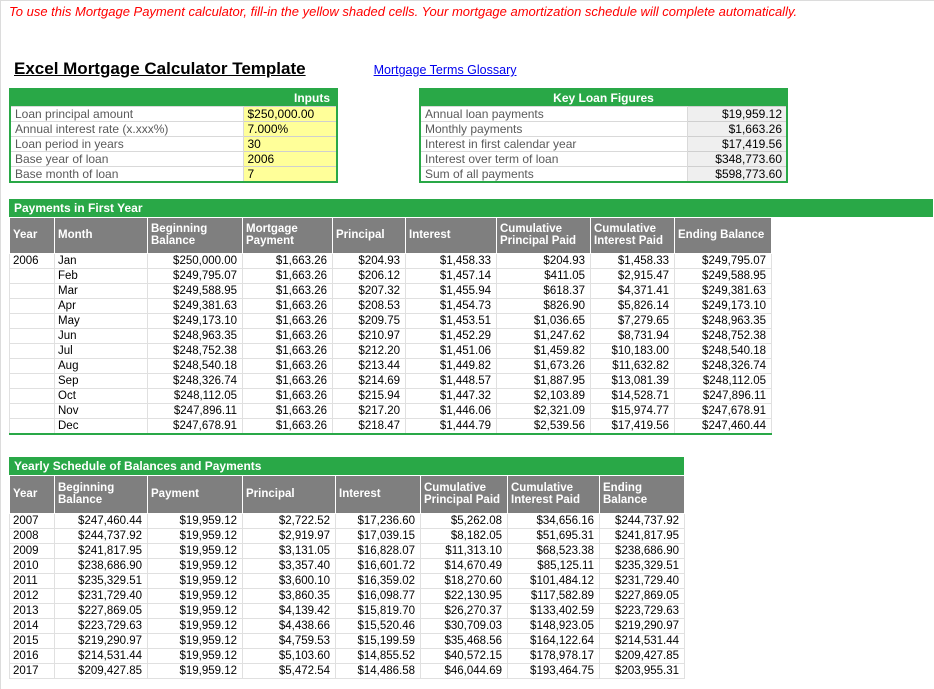  Describe the element at coordinates (32, 260) in the screenshot. I see `cell: 2006` at that location.